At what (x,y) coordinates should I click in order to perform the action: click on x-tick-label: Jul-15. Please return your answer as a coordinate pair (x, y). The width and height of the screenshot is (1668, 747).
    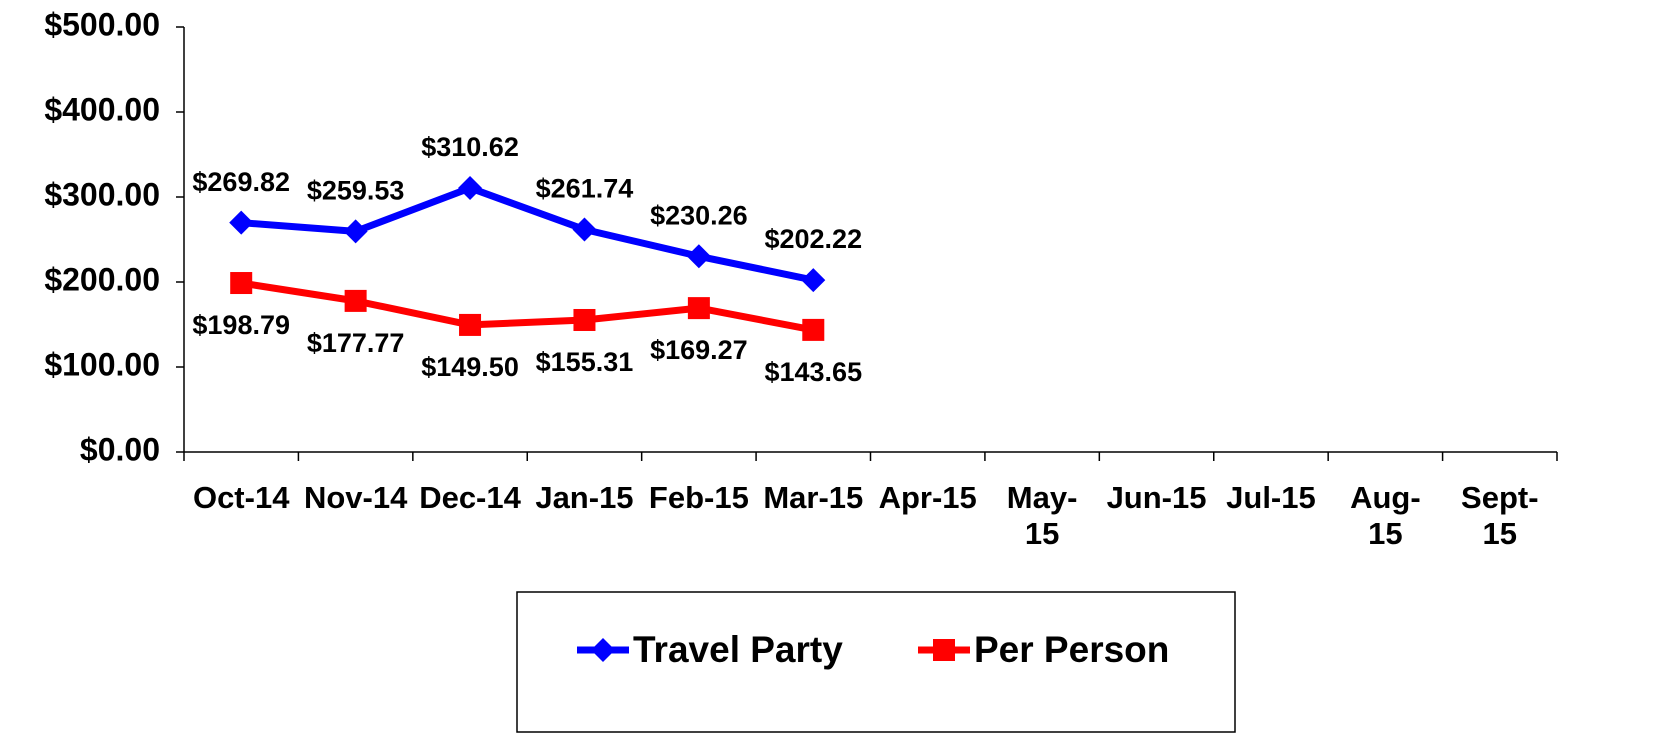
    Looking at the image, I should click on (1271, 497).